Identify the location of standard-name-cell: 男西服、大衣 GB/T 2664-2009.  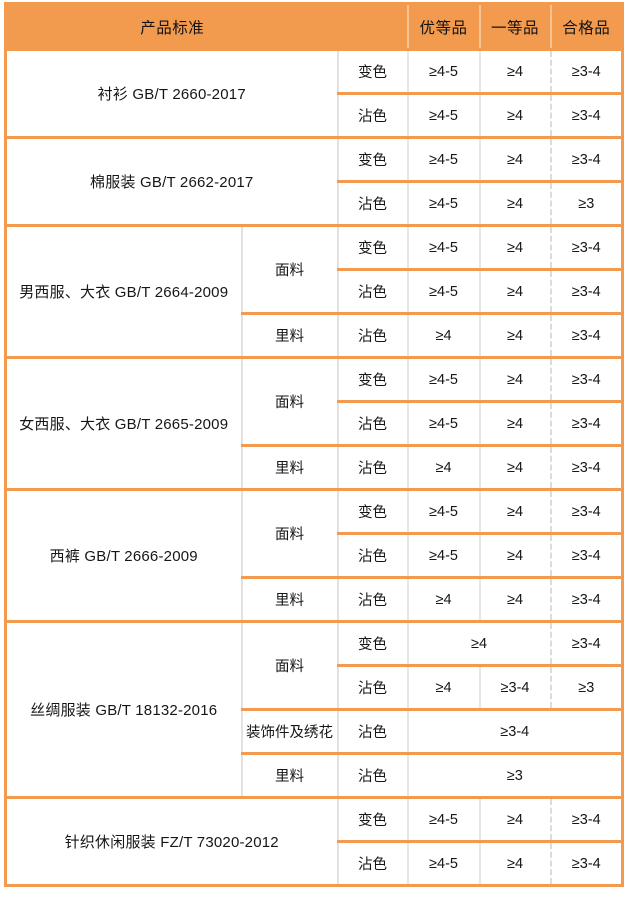
(123, 292).